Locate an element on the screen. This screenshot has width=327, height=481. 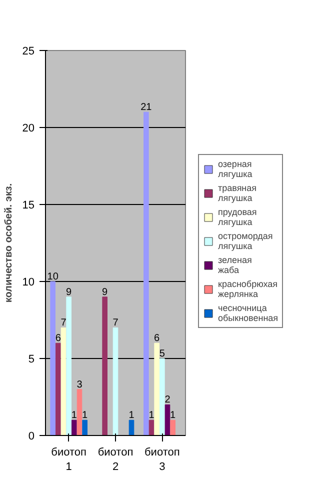
legend-label: краснобрюхая жерлянка is located at coordinates (248, 289).